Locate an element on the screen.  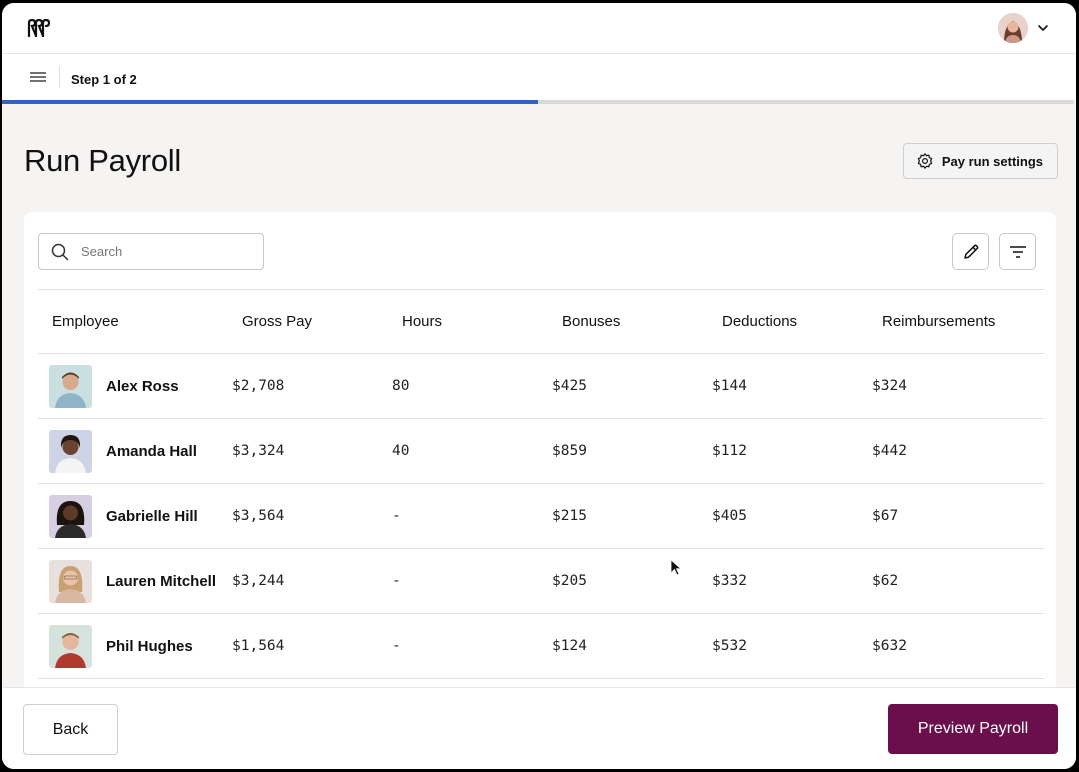
back-button: Back is located at coordinates (70, 729).